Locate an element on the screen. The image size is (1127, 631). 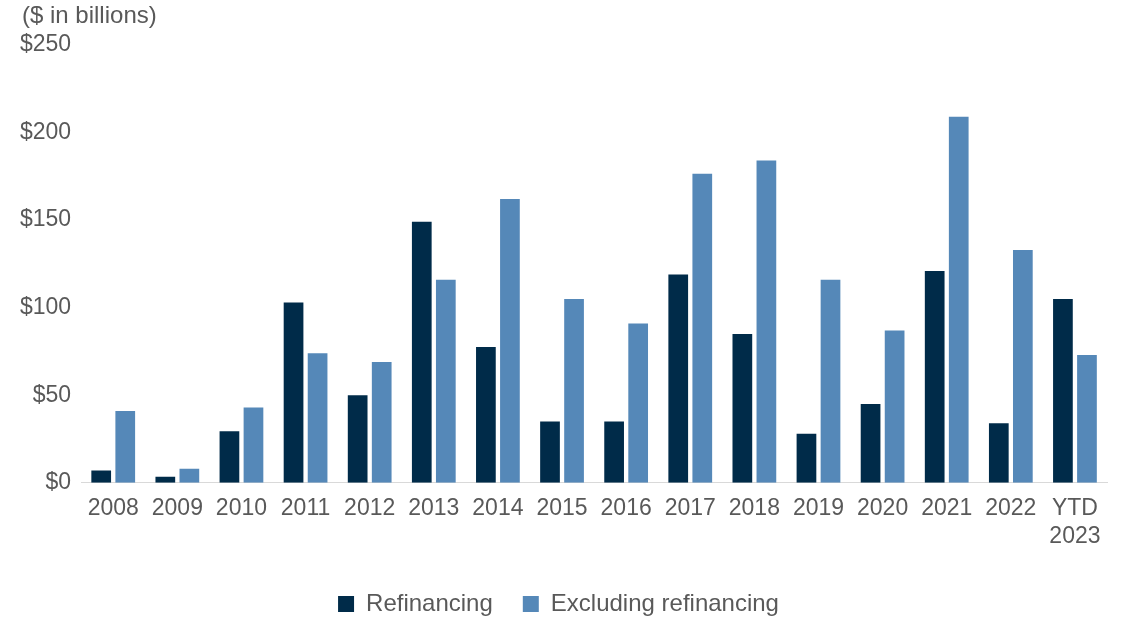
y-tick-label: $150 is located at coordinates (45, 218).